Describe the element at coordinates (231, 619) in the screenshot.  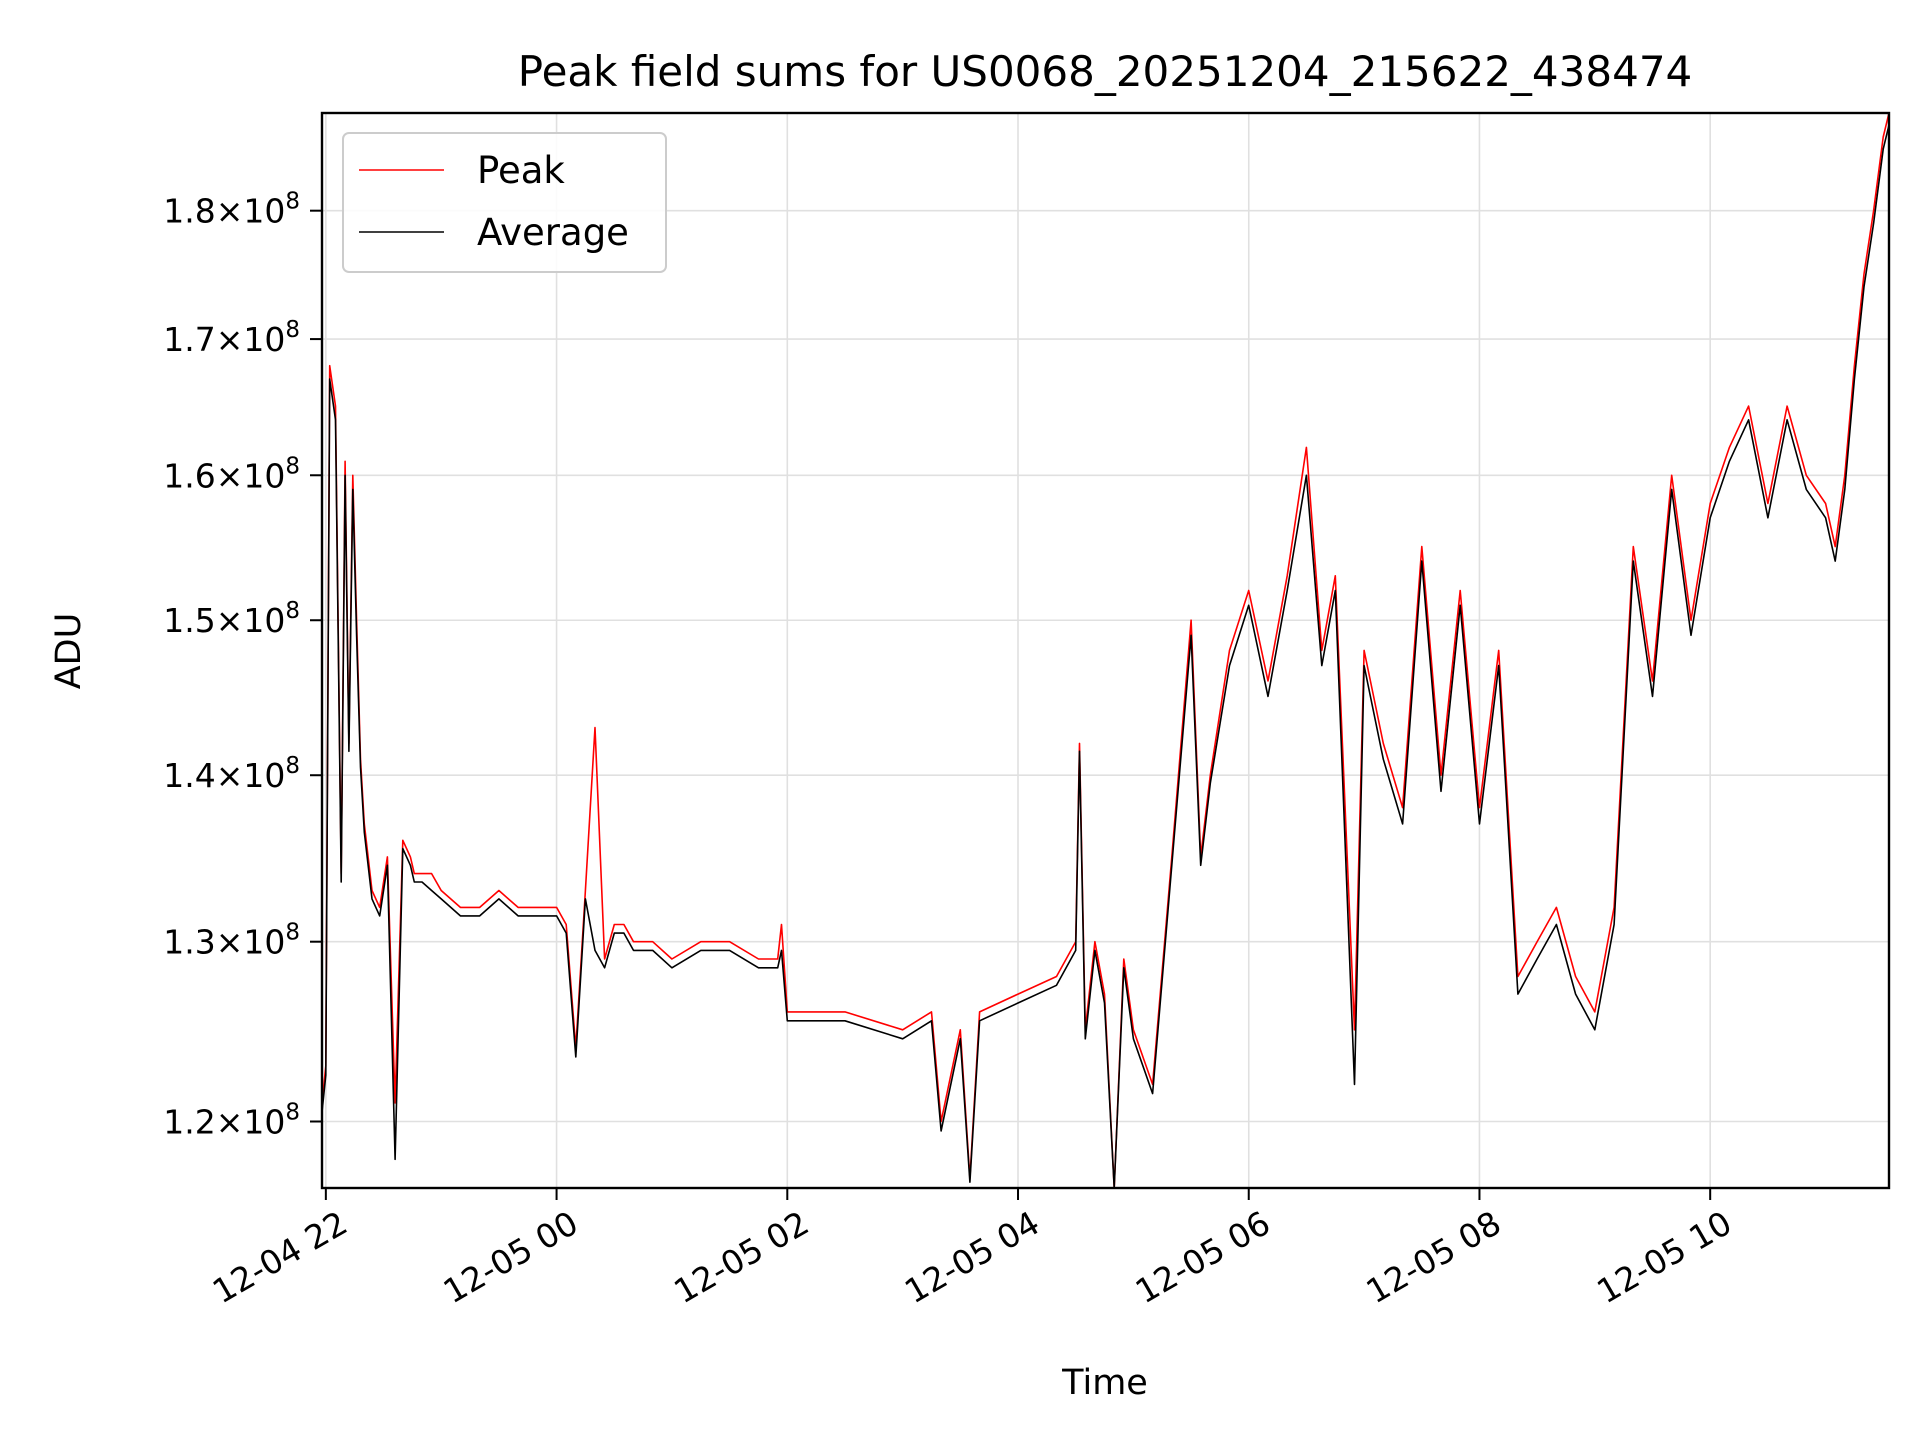
I see `y-tick-label: 1.5×108` at that location.